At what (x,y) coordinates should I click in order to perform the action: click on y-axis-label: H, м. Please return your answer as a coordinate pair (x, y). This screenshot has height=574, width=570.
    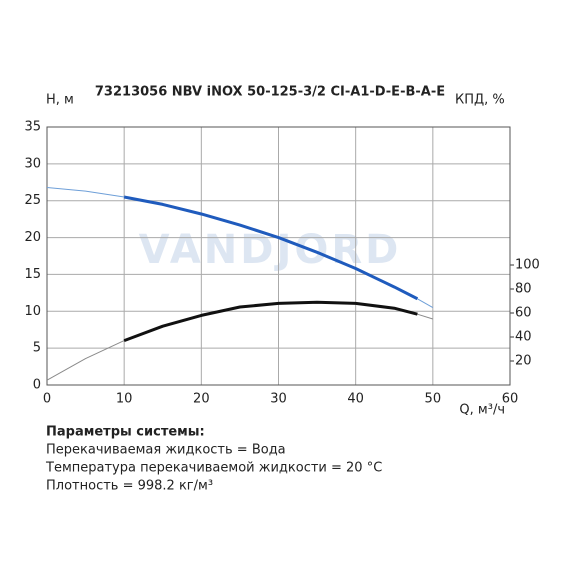
    Looking at the image, I should click on (60, 100).